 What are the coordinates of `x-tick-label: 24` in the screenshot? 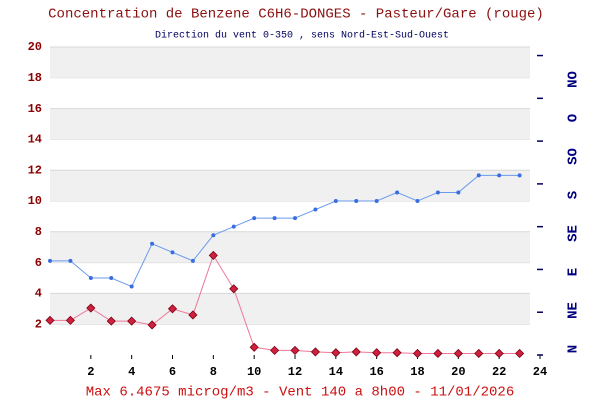 It's located at (540, 372).